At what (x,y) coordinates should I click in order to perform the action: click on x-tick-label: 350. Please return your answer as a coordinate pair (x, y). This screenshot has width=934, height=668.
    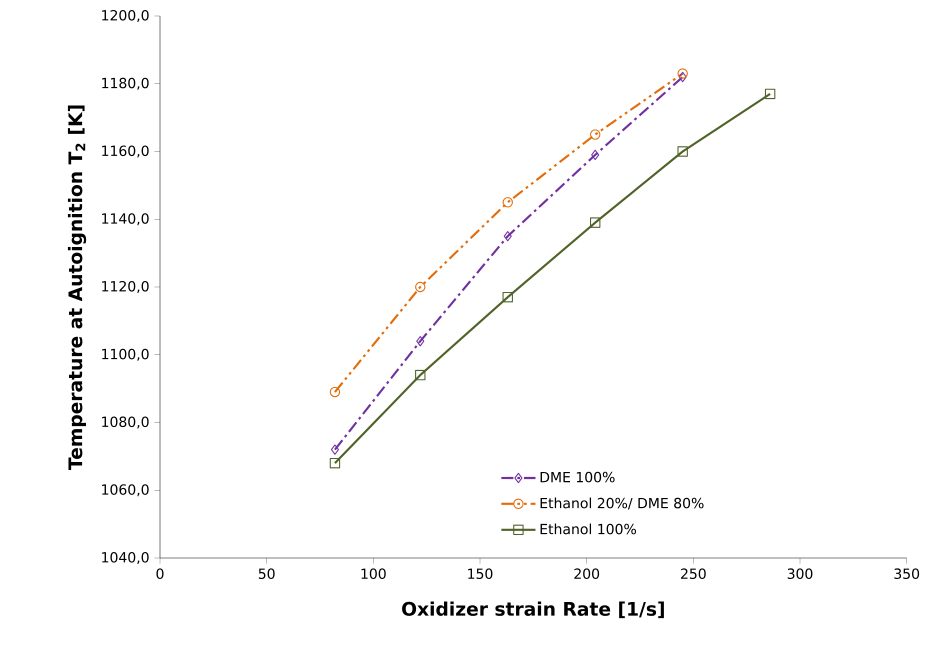
    Looking at the image, I should click on (907, 573).